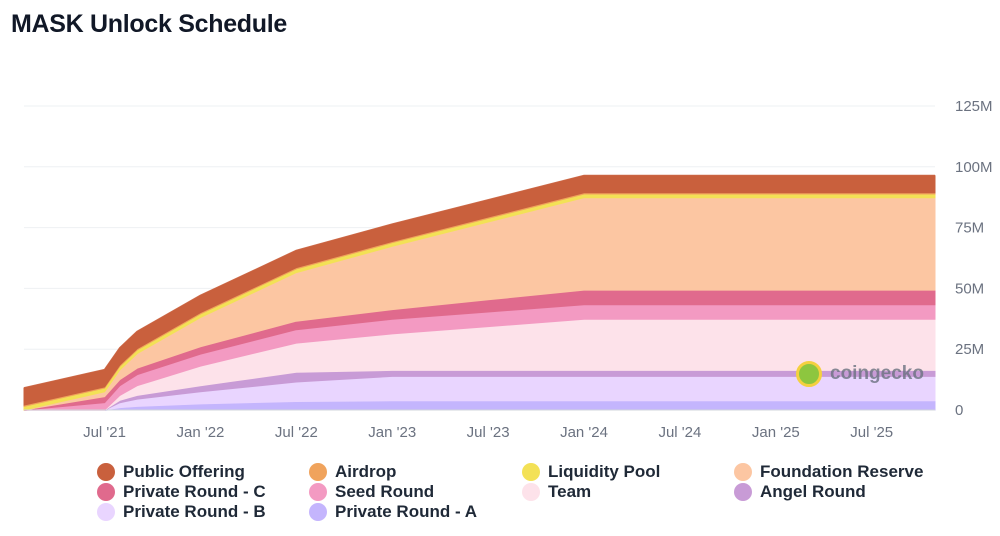 The height and width of the screenshot is (536, 1000). Describe the element at coordinates (871, 432) in the screenshot. I see `x-tick-label: Jul '25` at that location.